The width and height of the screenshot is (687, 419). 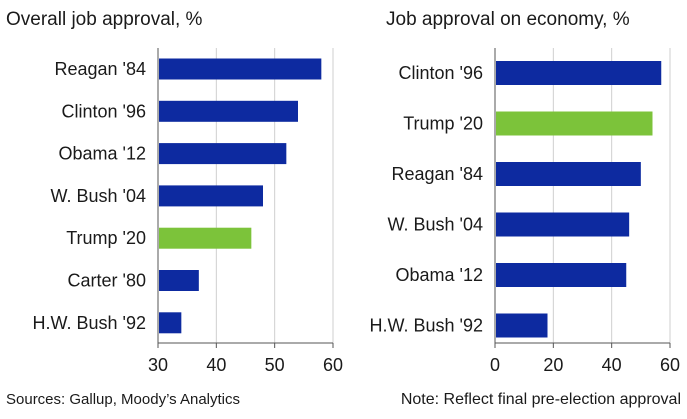 What do you see at coordinates (107, 281) in the screenshot?
I see `category-label-overall-carter-80: Carter '80` at bounding box center [107, 281].